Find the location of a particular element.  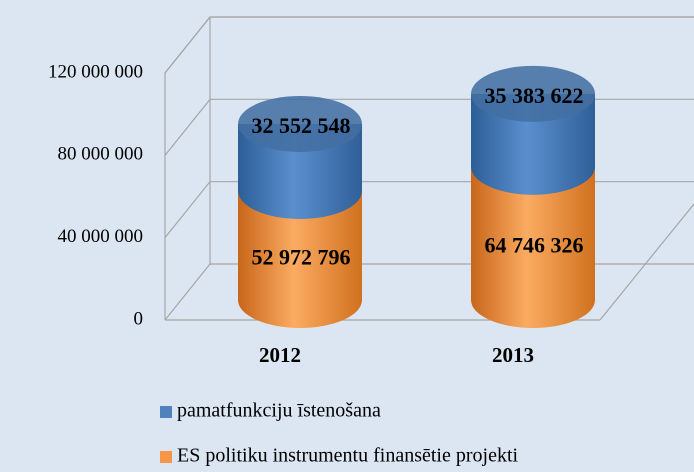

y-tick-label: 40 000 000 is located at coordinates (101, 236).